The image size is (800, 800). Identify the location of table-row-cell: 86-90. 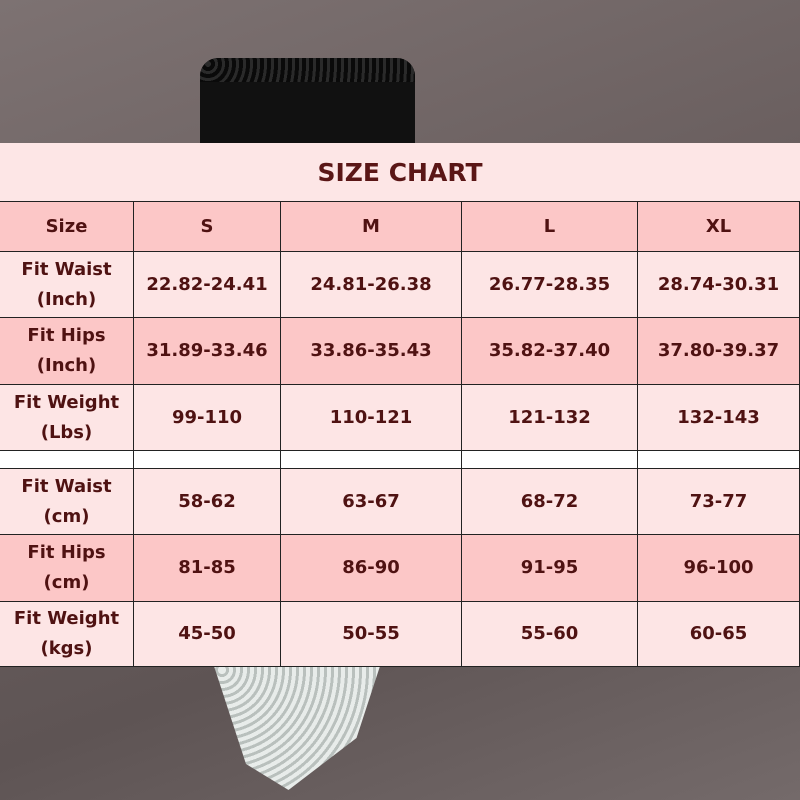
(371, 568).